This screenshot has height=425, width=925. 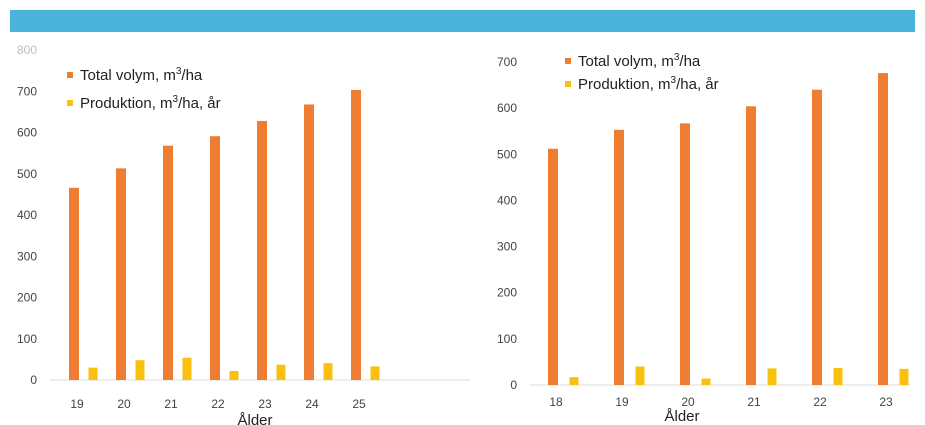 I want to click on top-banner, so click(x=462, y=21).